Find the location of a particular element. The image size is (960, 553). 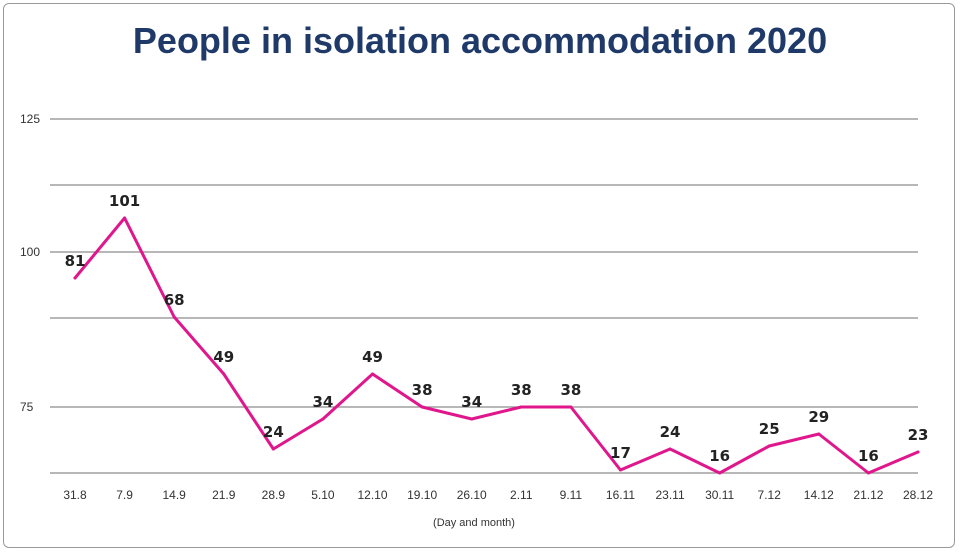

x-tick-label: 19.10 is located at coordinates (422, 495).